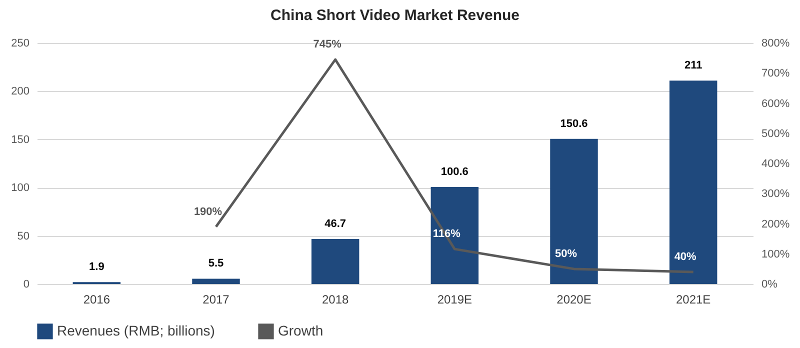  What do you see at coordinates (776, 74) in the screenshot?
I see `y2-tick-label: 700%` at bounding box center [776, 74].